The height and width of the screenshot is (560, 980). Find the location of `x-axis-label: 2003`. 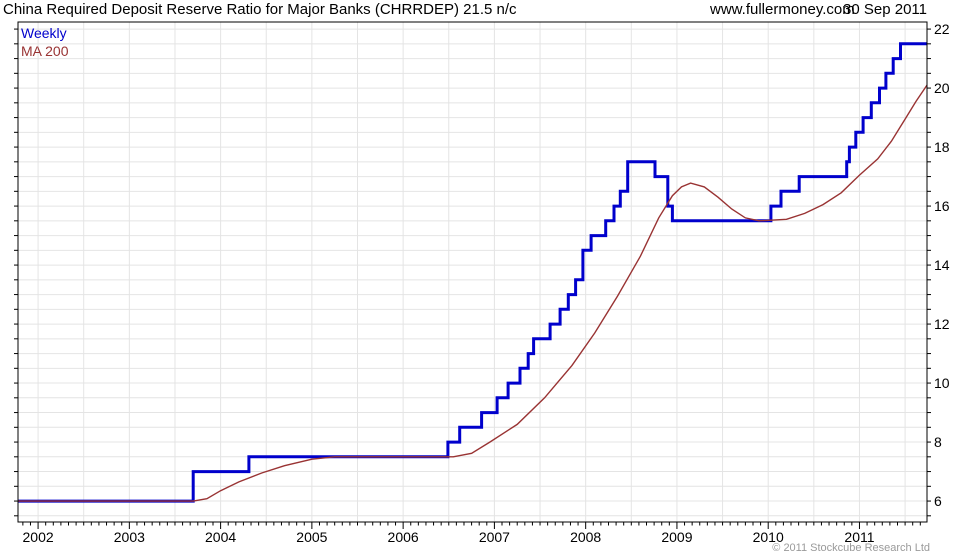

x-axis-label: 2003 is located at coordinates (129, 537).